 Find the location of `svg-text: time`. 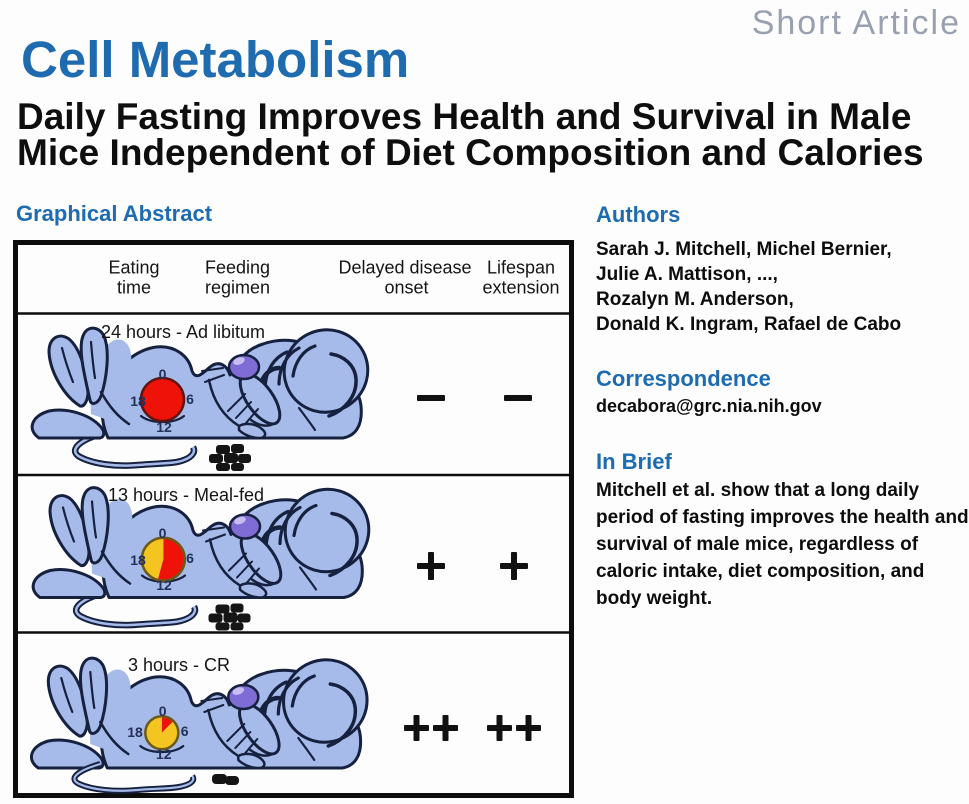

svg-text: time is located at coordinates (134, 288).